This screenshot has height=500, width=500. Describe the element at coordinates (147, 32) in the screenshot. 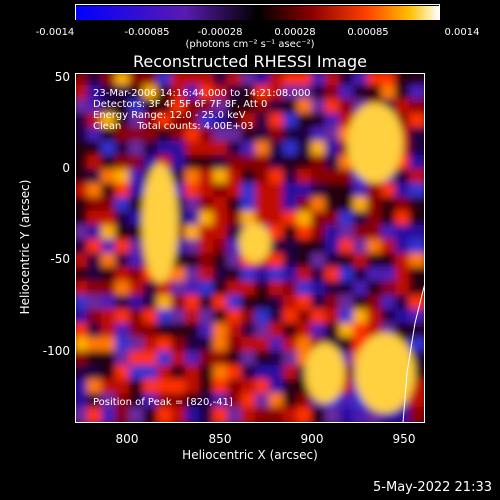

I see `colorbar-tick: -0.00085` at that location.